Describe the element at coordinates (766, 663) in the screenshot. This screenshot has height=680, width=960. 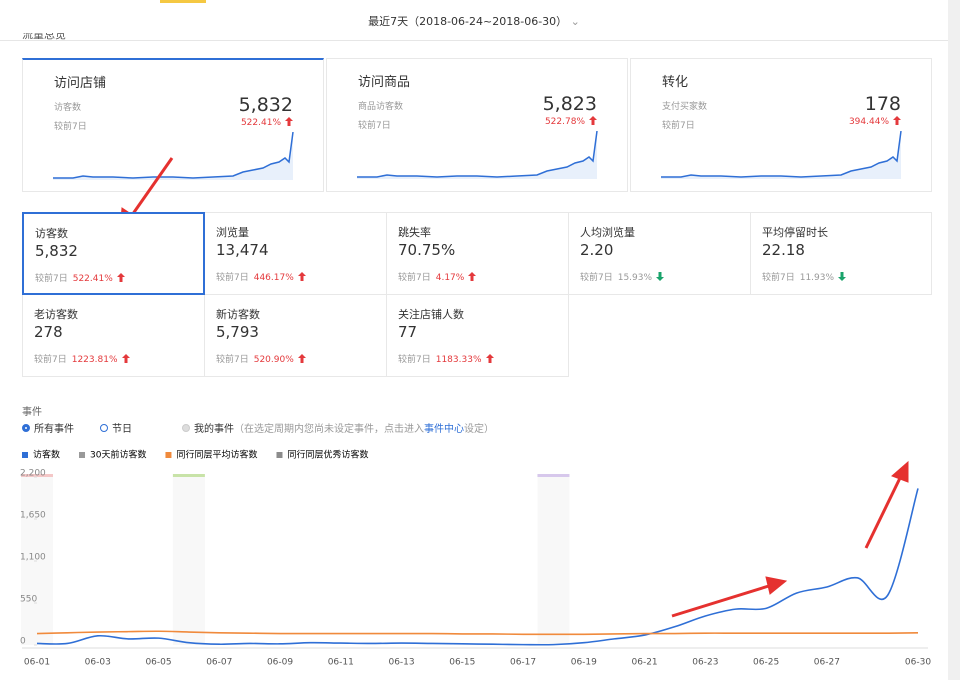
I see `x-tick-label: 06-25` at that location.